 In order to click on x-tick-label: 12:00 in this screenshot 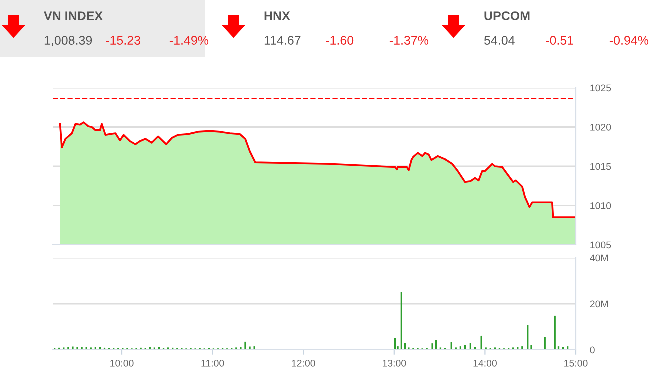, I will do `click(304, 363)`.